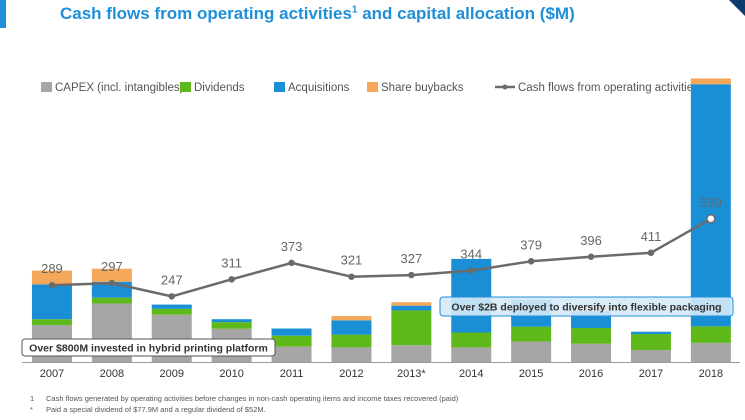 The width and height of the screenshot is (745, 420). What do you see at coordinates (711, 219) in the screenshot?
I see `cash-flow-point-2018` at bounding box center [711, 219].